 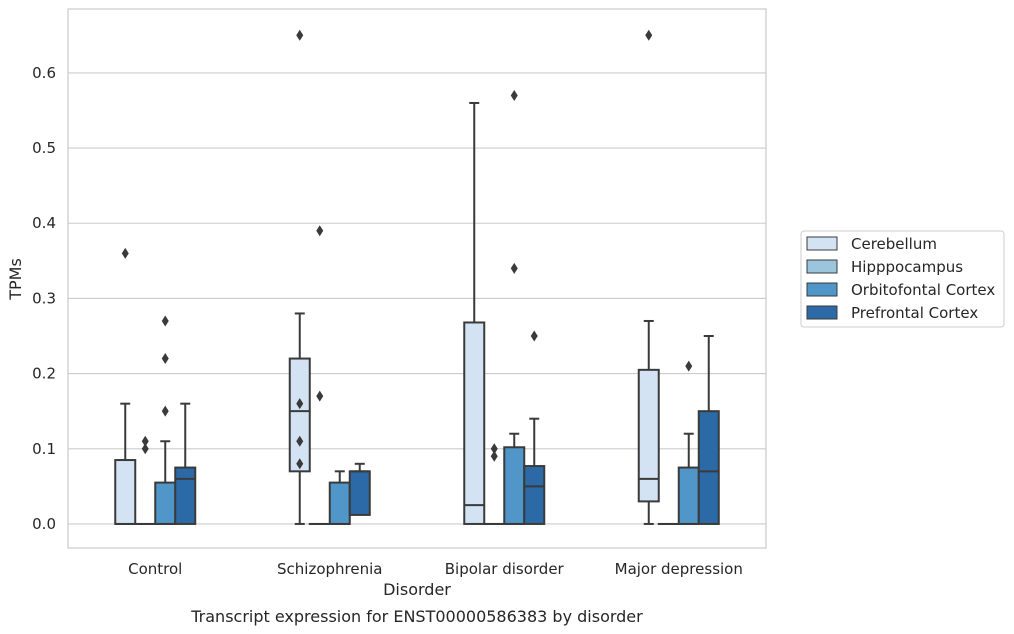 I want to click on y-tick-label: 0.6, so click(x=44, y=73).